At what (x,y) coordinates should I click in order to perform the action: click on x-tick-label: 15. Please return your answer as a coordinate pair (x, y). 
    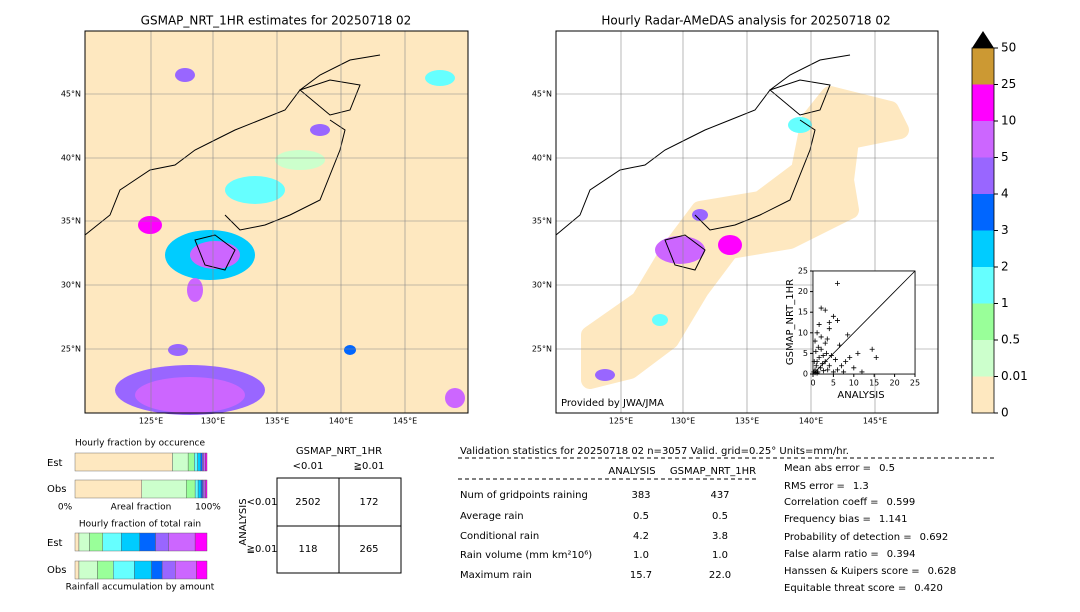
    Looking at the image, I should click on (874, 383).